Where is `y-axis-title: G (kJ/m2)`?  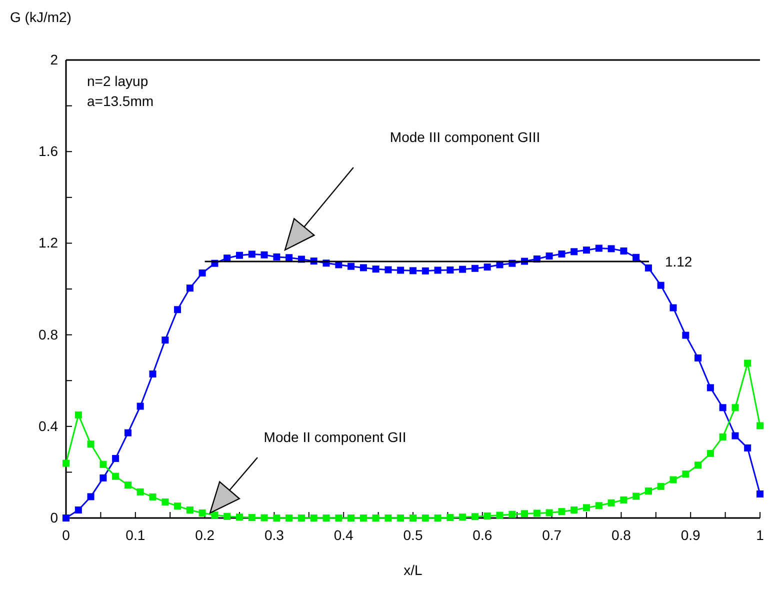 y-axis-title: G (kJ/m2) is located at coordinates (41, 17).